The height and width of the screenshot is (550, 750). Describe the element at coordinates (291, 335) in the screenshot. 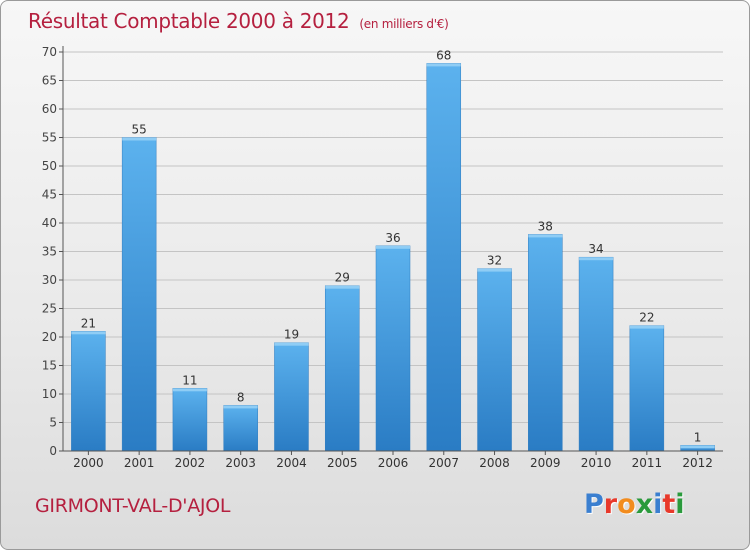

I see `bar-value-label: 19` at that location.